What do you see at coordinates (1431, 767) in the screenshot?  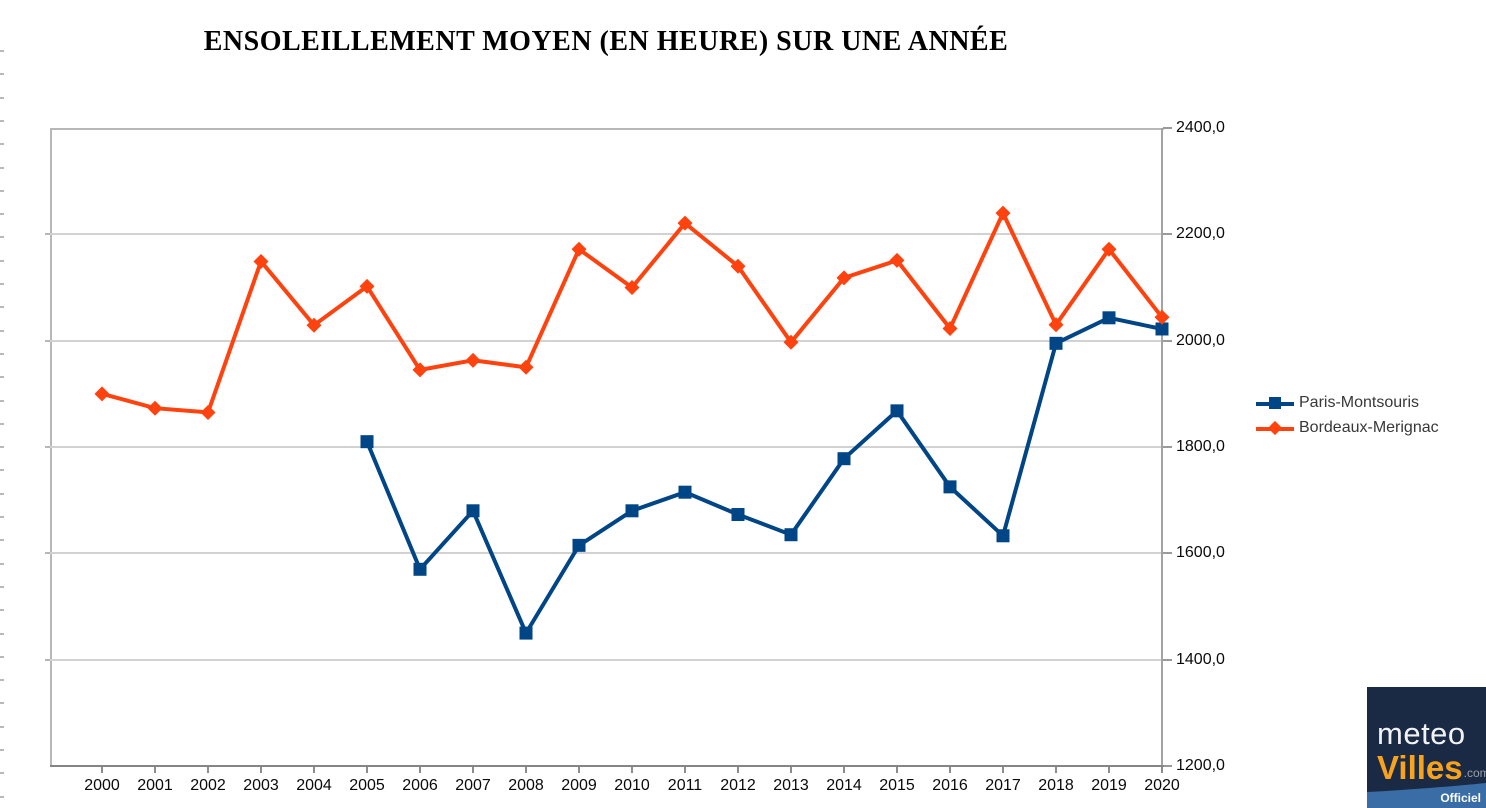 I see `logo-text-villes: Villes.com` at bounding box center [1431, 767].